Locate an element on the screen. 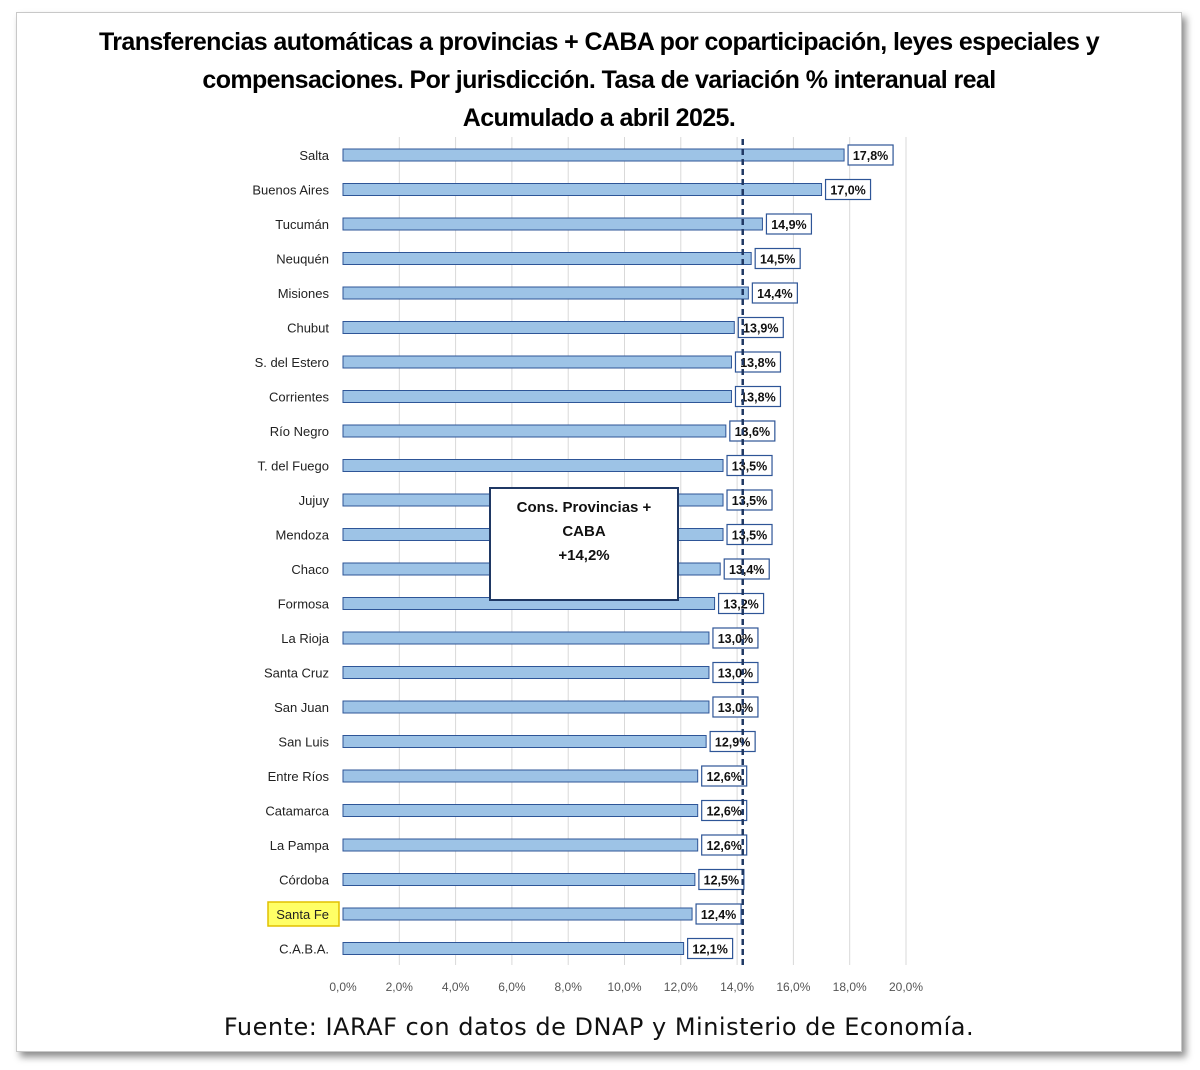  annotation: Cons. Provincias + CABA +14,2% is located at coordinates (584, 544).